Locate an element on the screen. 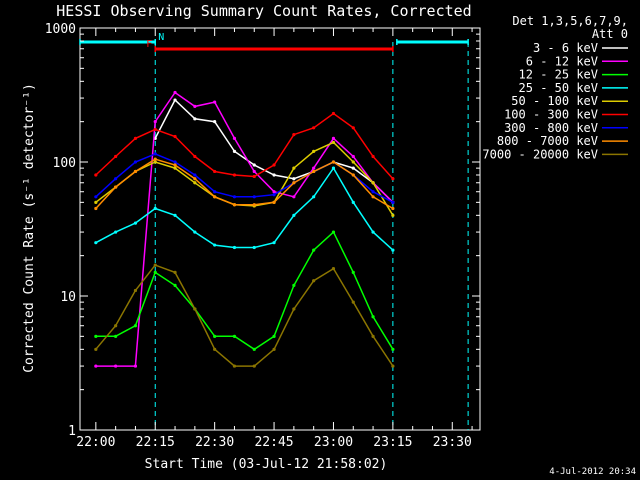 This screenshot has width=640, height=480. footer-timestamp: 4-Jul-2012 20:34 is located at coordinates (592, 472).